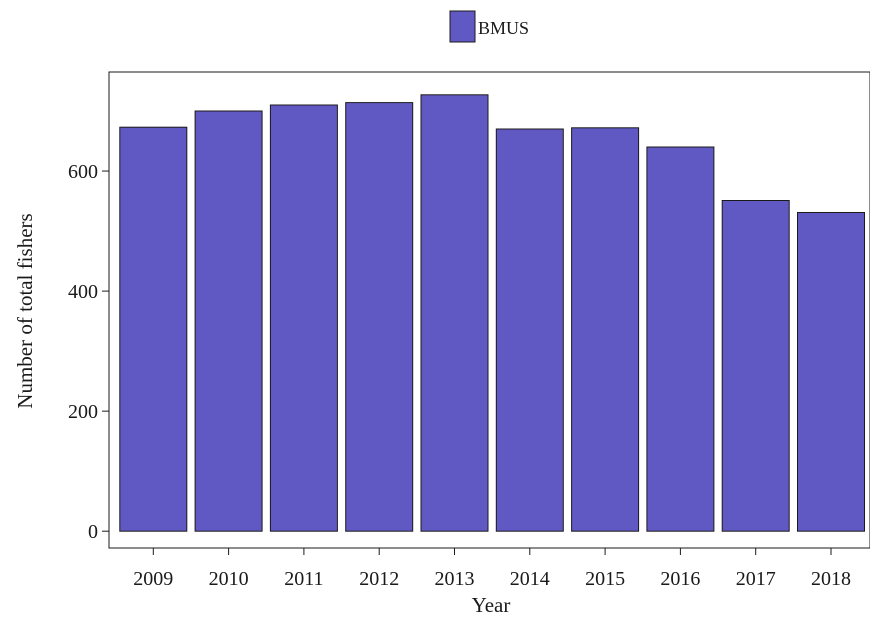 This screenshot has width=870, height=620. I want to click on x-tick-label-2011: 2011, so click(303, 579).